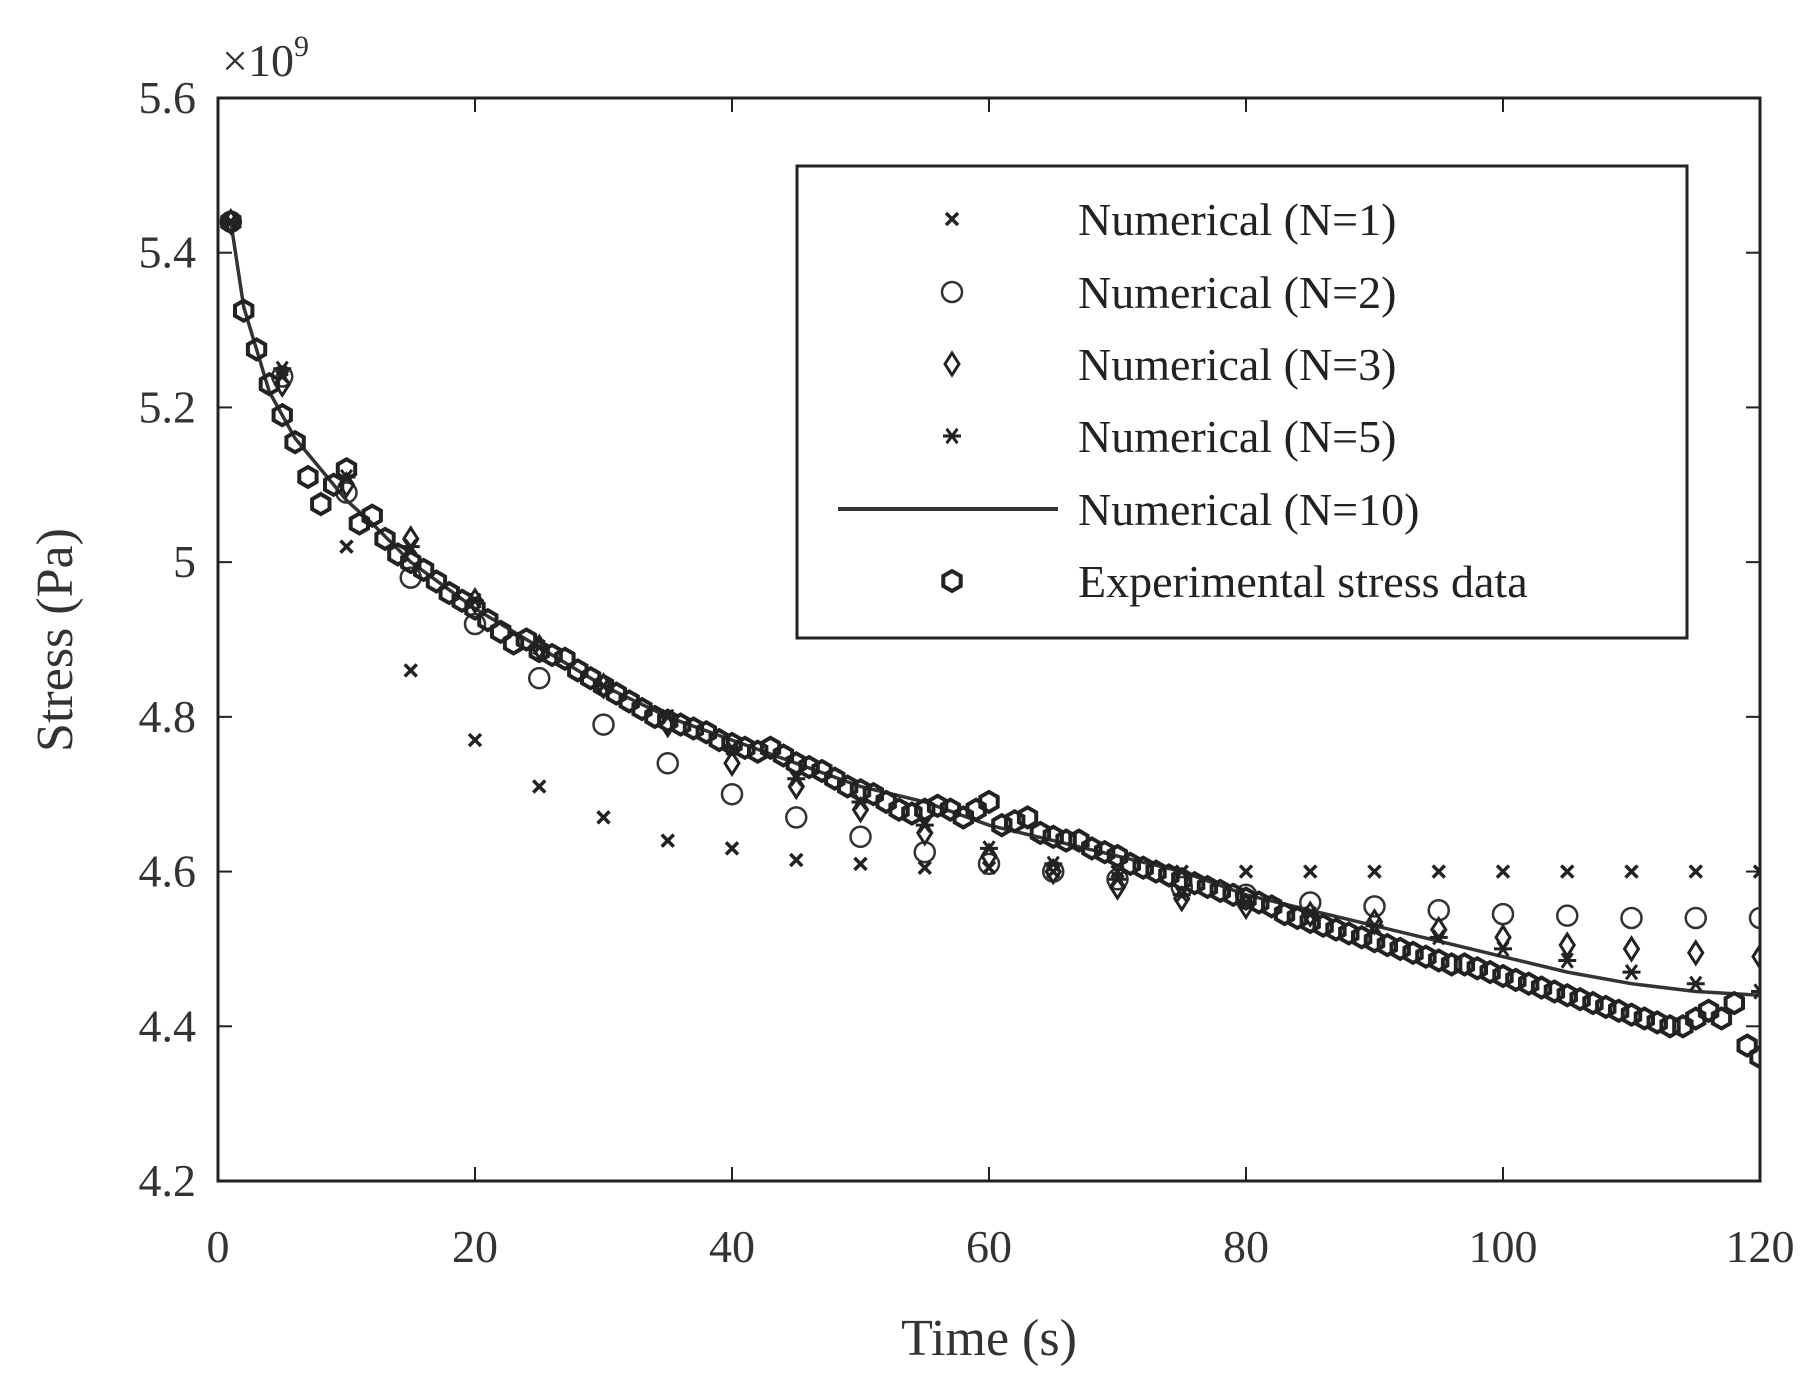 The width and height of the screenshot is (1809, 1383). I want to click on y-tick-label: 5.4, so click(168, 252).